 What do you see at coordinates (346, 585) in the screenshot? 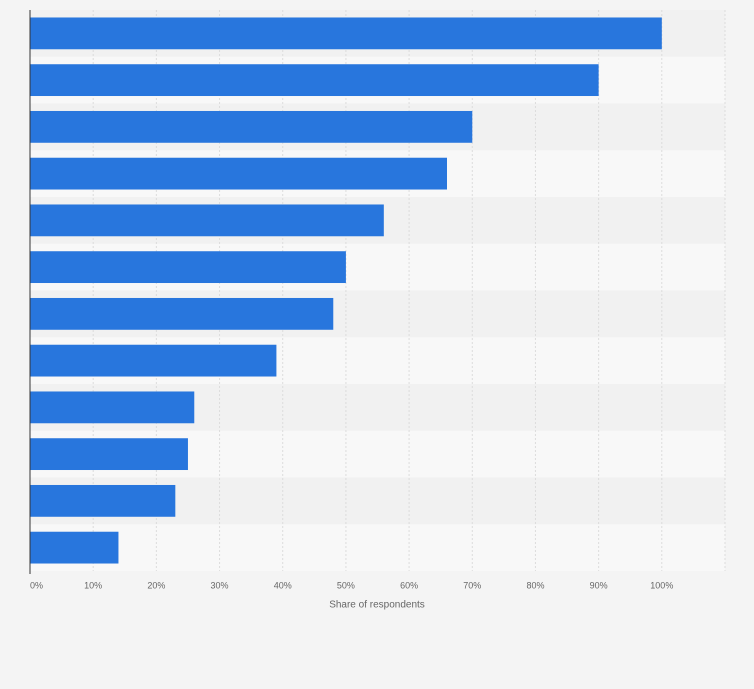
I see `x-tick-label: 50%` at bounding box center [346, 585].